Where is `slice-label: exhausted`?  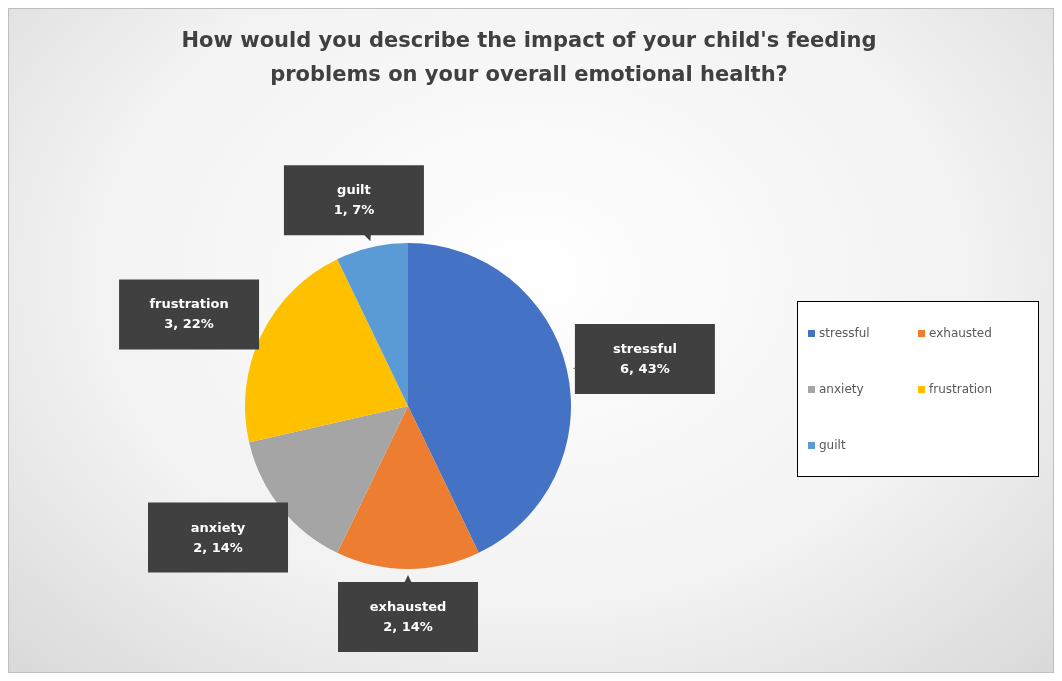
slice-label: exhausted is located at coordinates (408, 606).